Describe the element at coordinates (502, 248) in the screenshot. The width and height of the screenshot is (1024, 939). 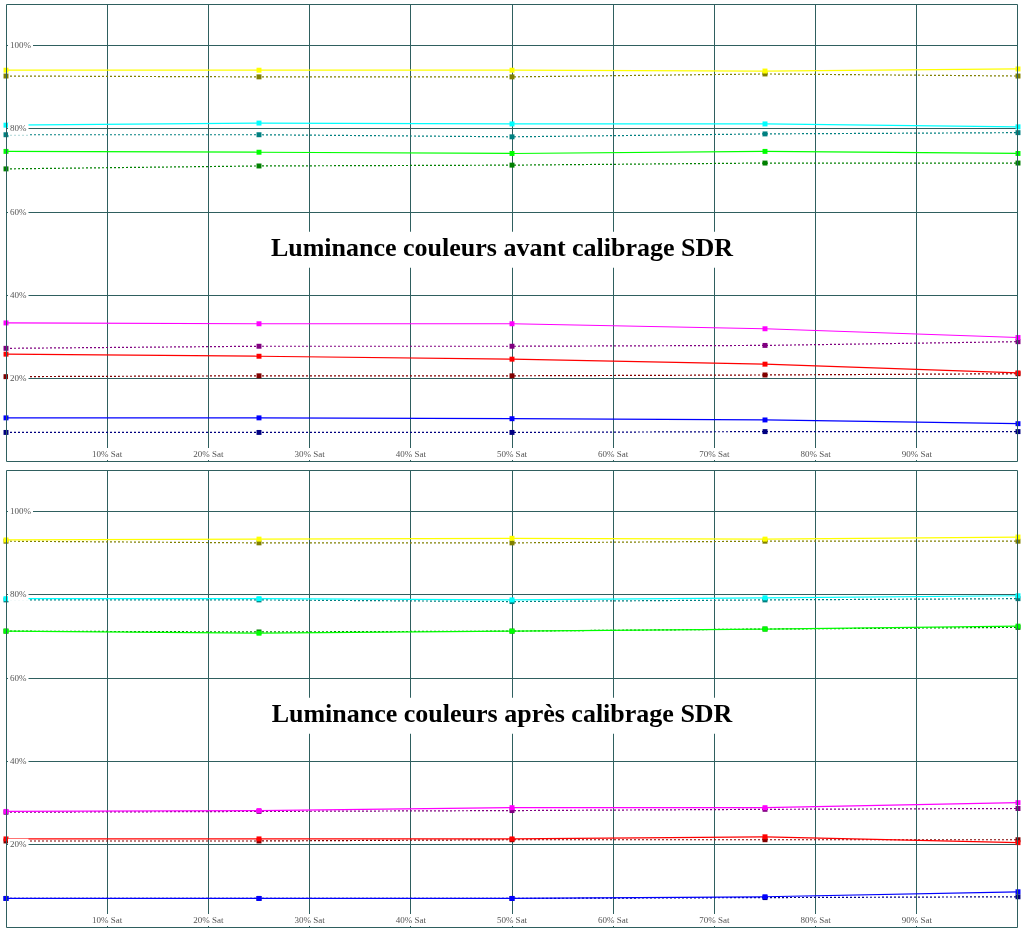
I see `text: Luminance couleurs avant calibrage SDR` at that location.